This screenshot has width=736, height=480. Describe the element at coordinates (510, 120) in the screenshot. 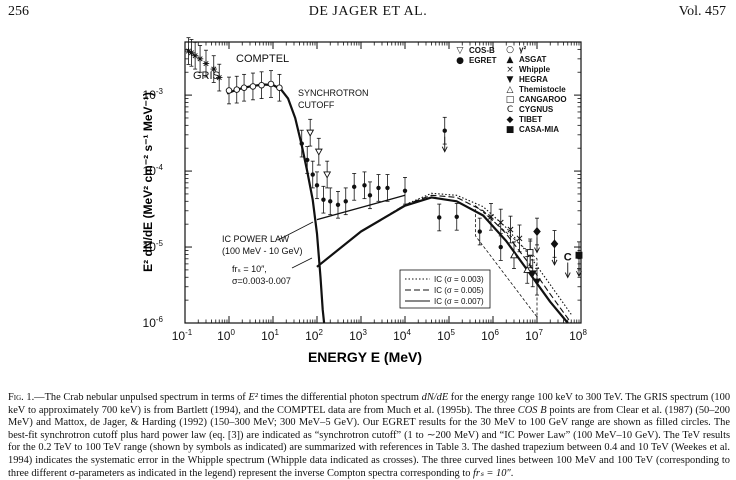

I see `legend-symbol: ◆` at that location.